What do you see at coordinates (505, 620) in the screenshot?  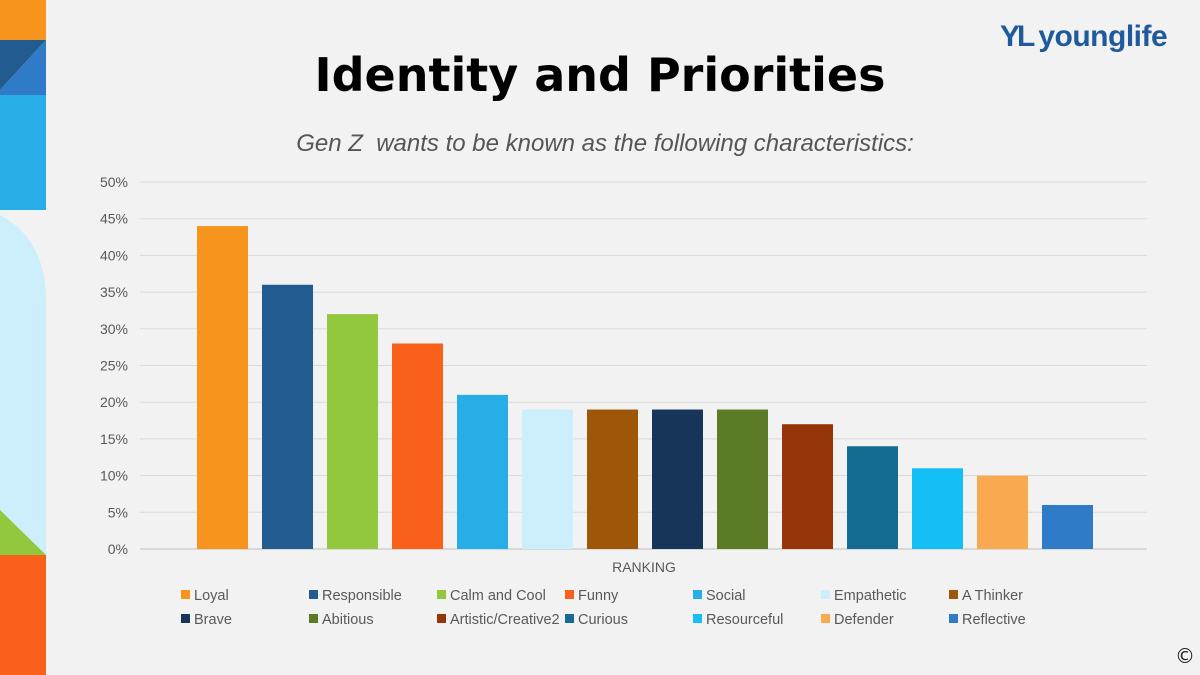 I see `legend-label: Artistic/Creative2` at bounding box center [505, 620].